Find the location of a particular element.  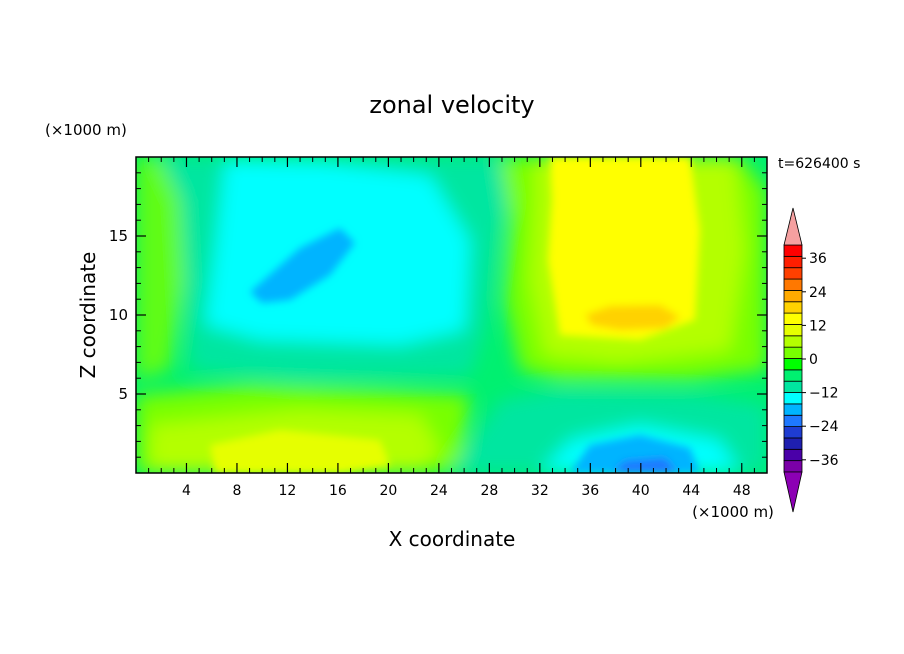

colorbar-tick-label: 24 is located at coordinates (818, 293).